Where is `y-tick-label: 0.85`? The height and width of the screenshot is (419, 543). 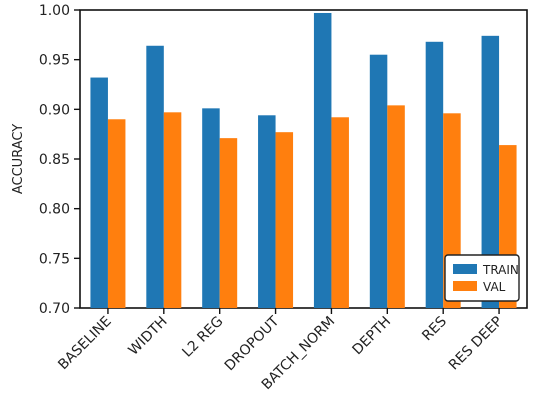
y-tick-label: 0.85 is located at coordinates (54, 160).